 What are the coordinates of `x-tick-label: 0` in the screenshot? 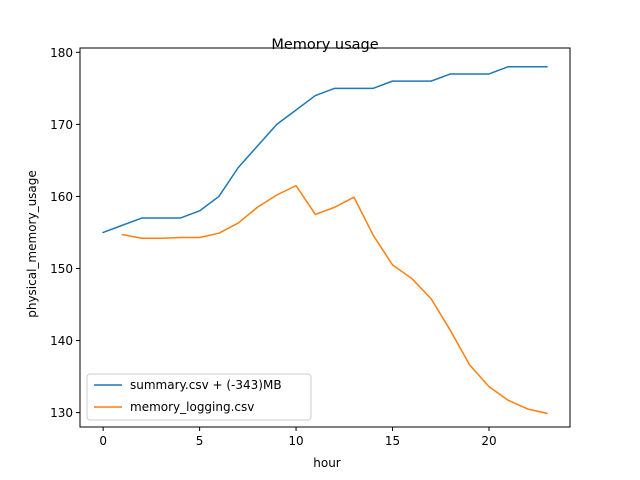 It's located at (103, 441).